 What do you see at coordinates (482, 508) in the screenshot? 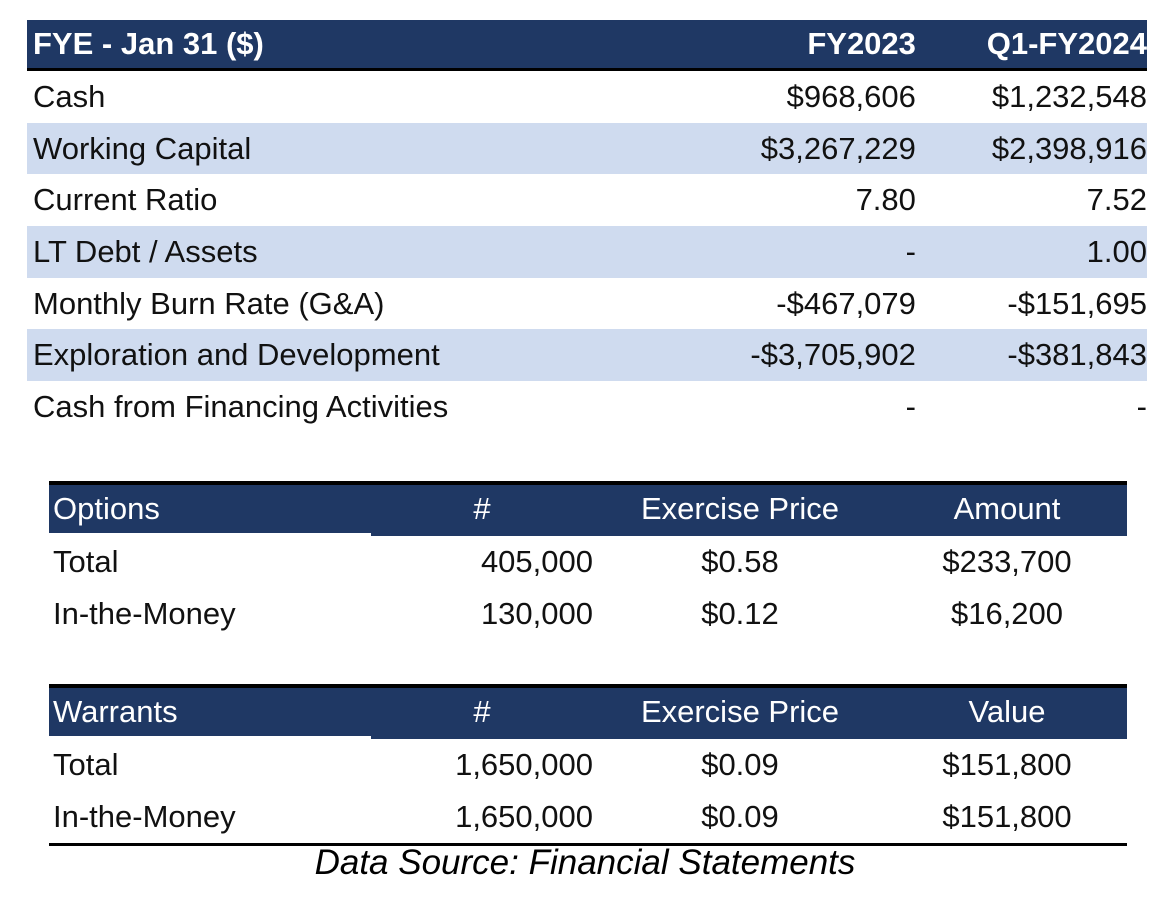
I see `options-header-count: #` at bounding box center [482, 508].